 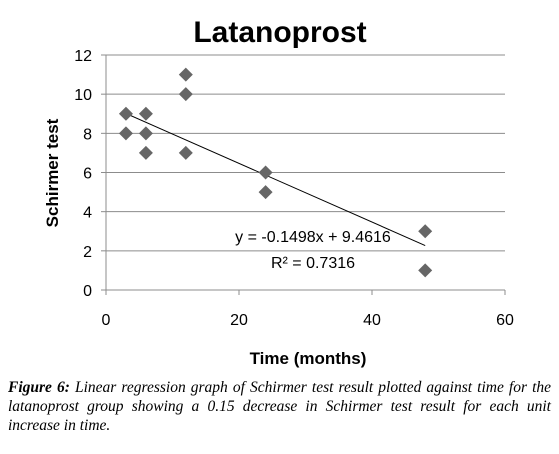 I want to click on y-tick-label: 4, so click(x=87, y=213).